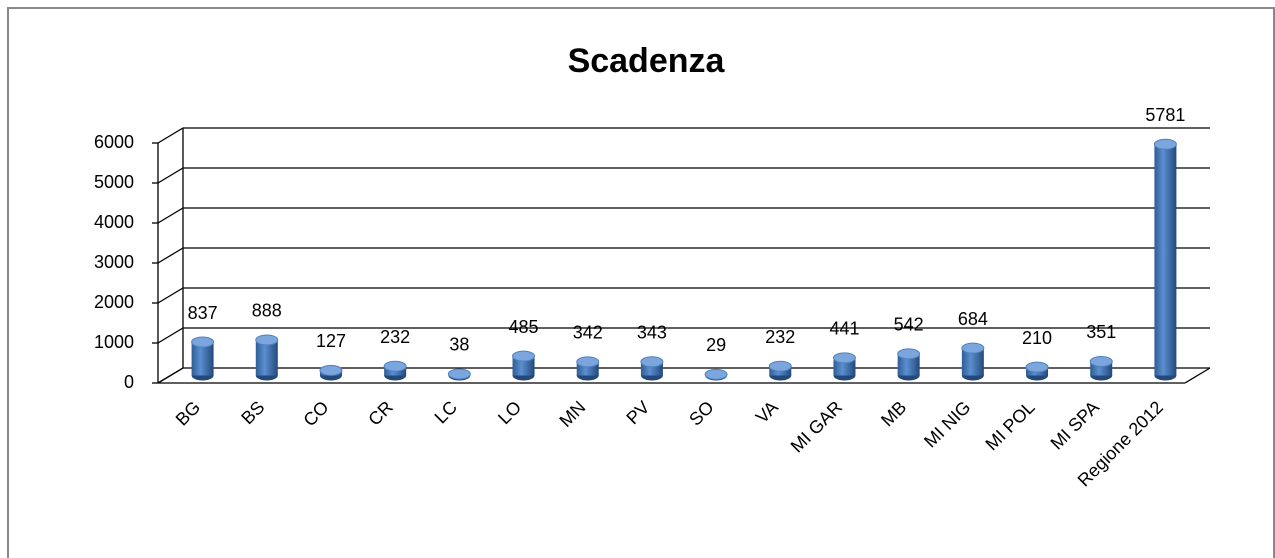  Describe the element at coordinates (114, 262) in the screenshot. I see `y-tick-label: 3000` at that location.